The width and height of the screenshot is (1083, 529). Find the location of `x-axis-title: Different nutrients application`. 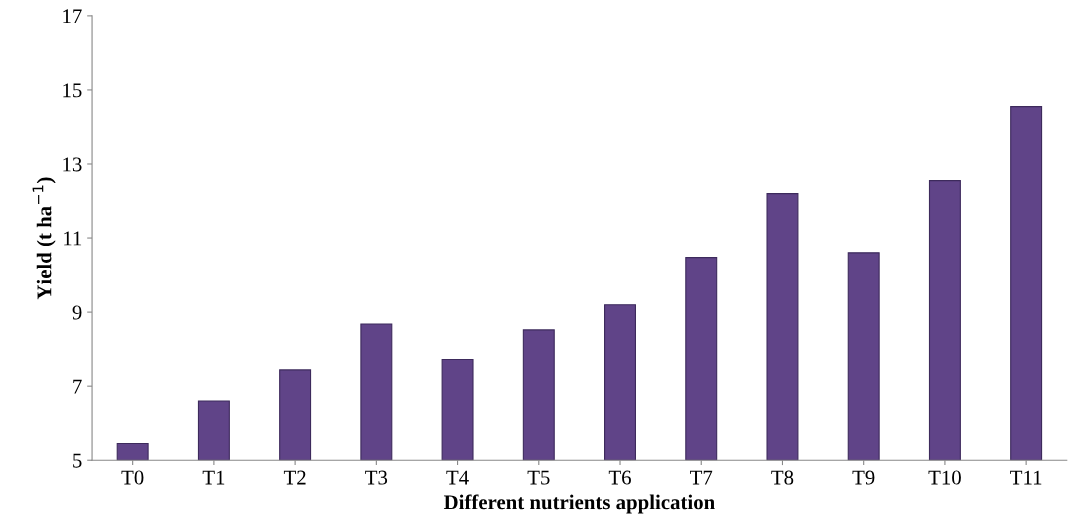

x-axis-title: Different nutrients application is located at coordinates (579, 504).